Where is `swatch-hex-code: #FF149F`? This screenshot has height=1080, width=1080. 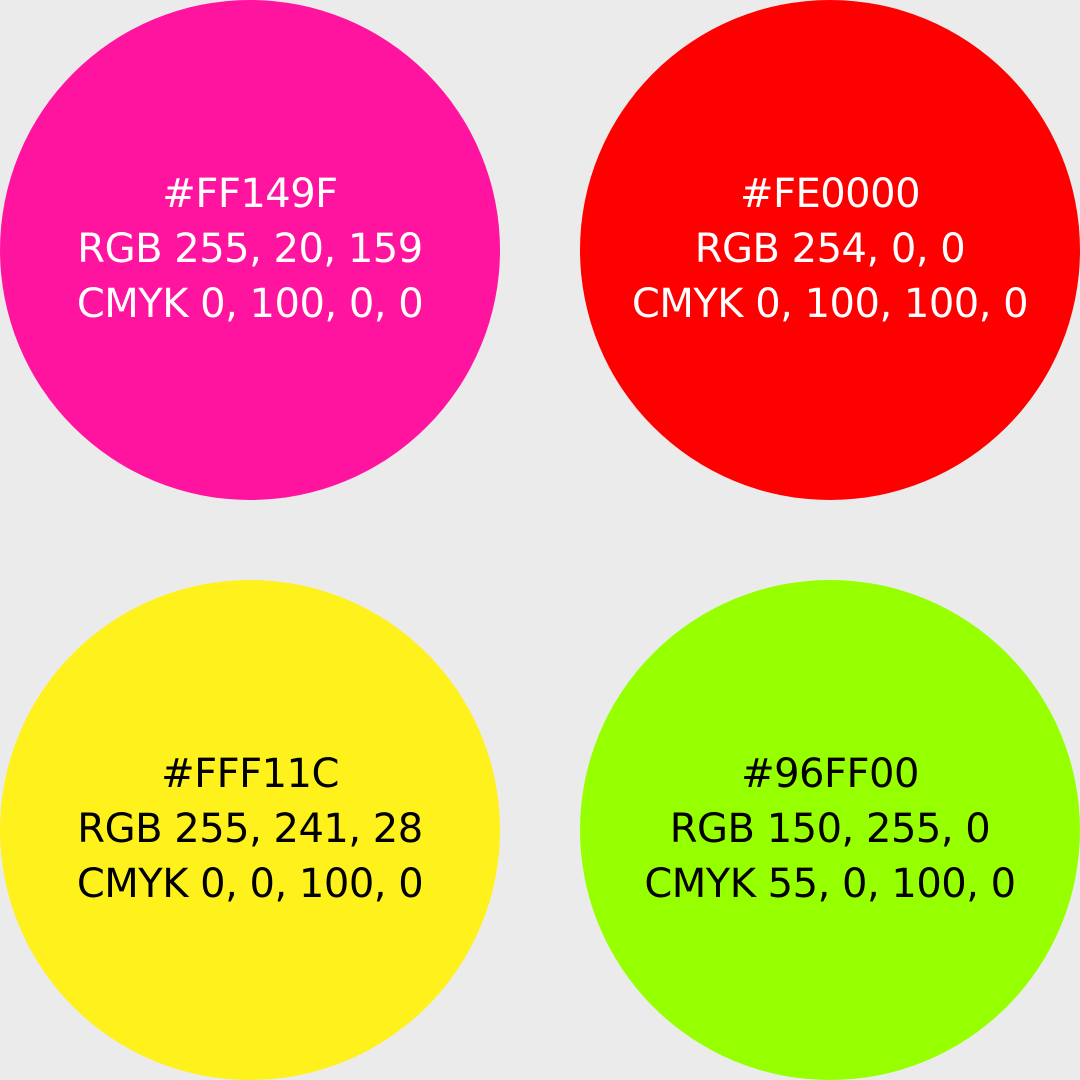
swatch-hex-code: #FF149F is located at coordinates (250, 193).